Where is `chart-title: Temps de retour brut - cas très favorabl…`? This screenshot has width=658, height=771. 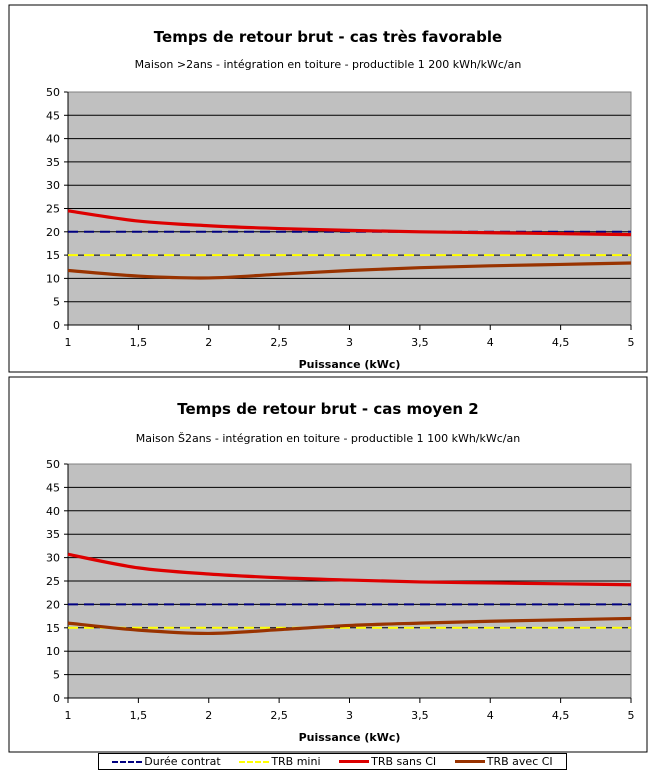
chart-title: Temps de retour brut - cas très favorabl… is located at coordinates (328, 37).